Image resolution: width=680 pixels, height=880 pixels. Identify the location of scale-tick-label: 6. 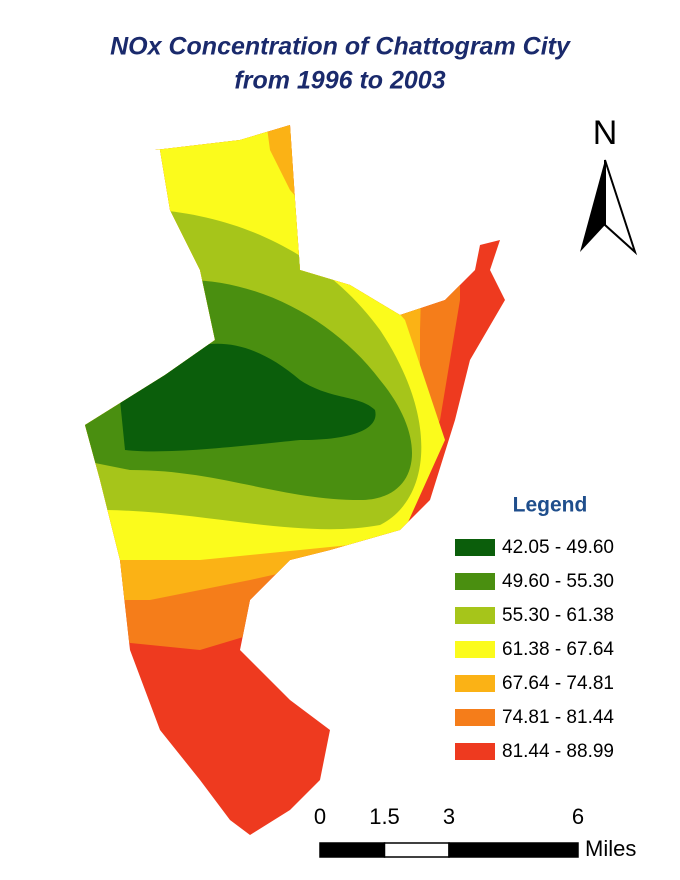
(578, 816).